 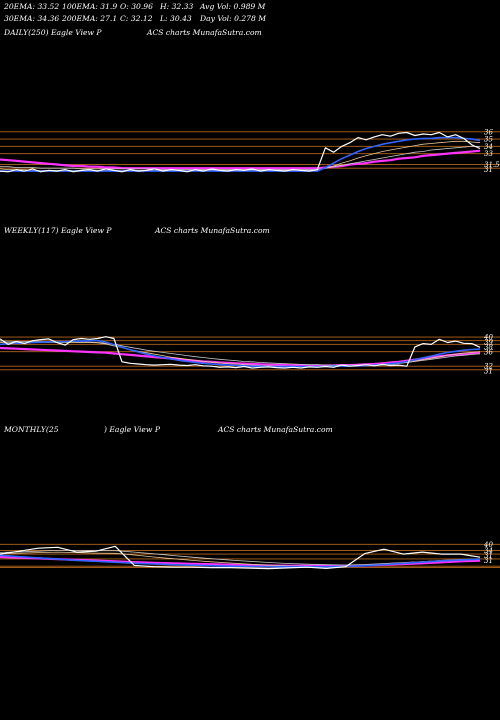 I want to click on daily-price-line, so click(x=240, y=152).